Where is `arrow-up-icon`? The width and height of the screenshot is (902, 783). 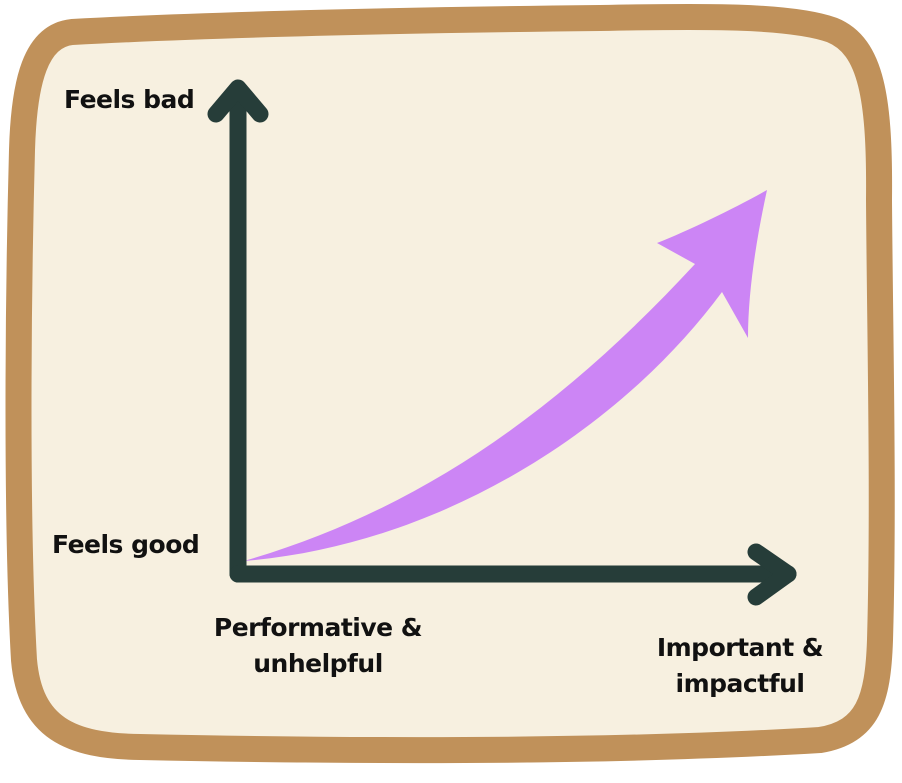
arrow-up-icon is located at coordinates (238, 101).